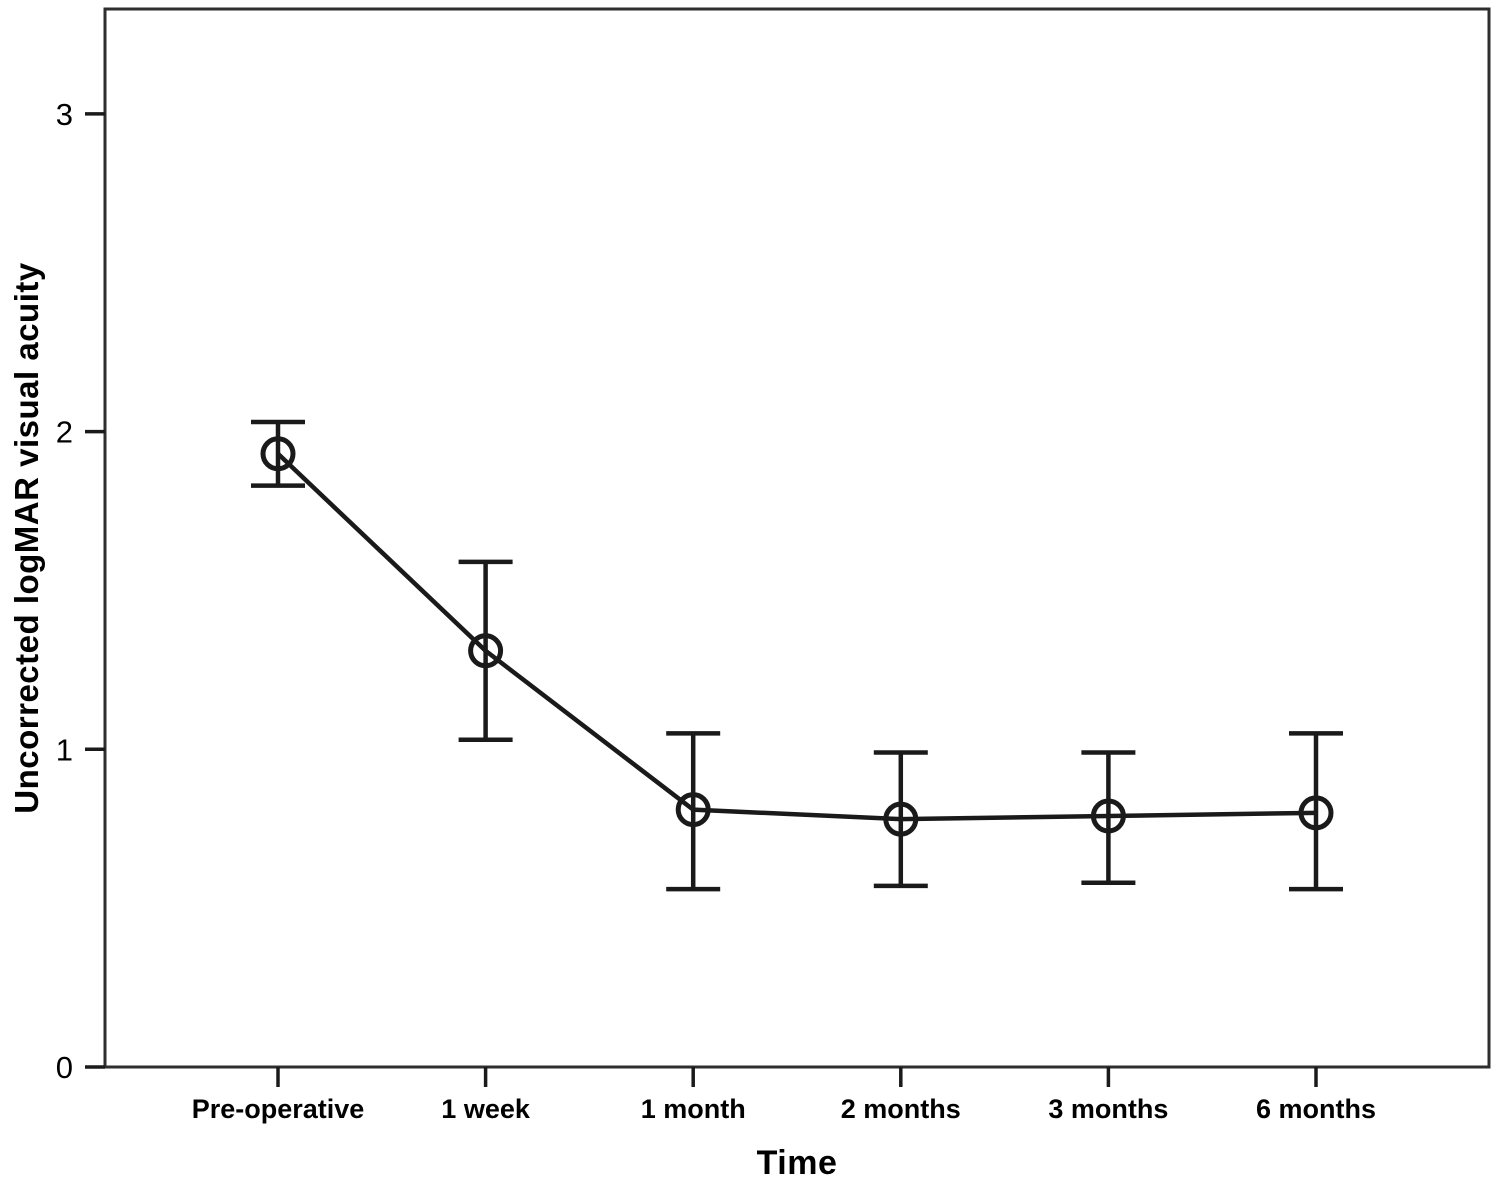 This screenshot has height=1186, width=1499. I want to click on x-category-label: 6 months, so click(1316, 1109).